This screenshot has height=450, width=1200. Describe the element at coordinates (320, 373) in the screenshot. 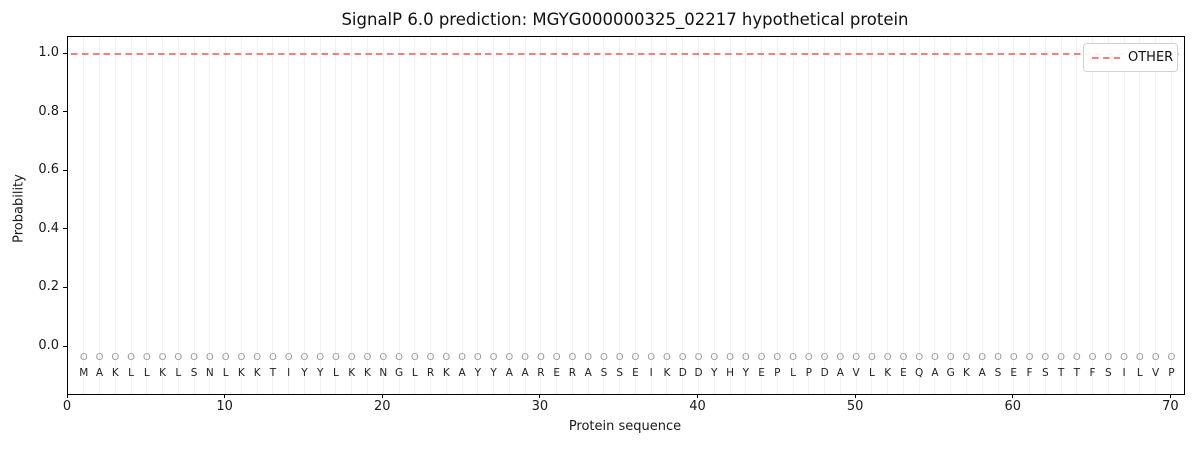

I see `residue-letter: Y` at that location.